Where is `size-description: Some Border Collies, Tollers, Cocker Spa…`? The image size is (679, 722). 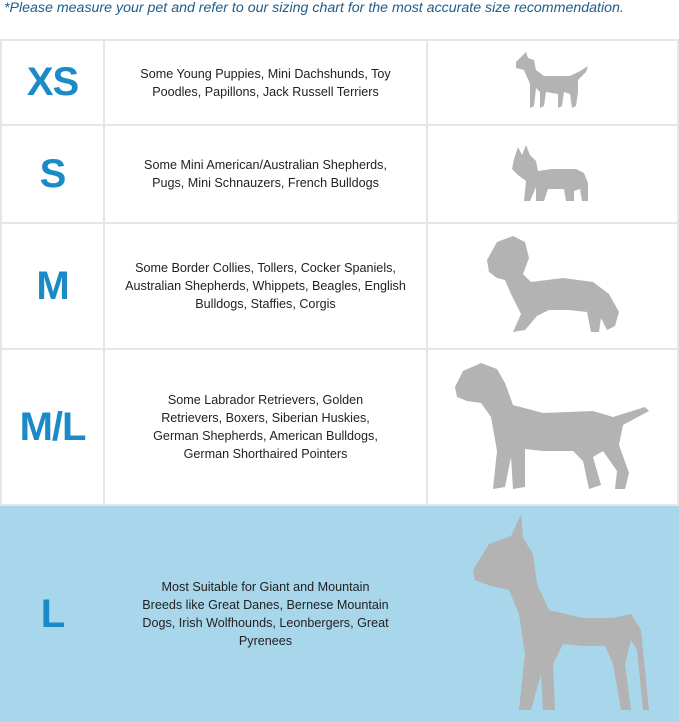 size-description: Some Border Collies, Tollers, Cocker Spa… is located at coordinates (265, 286).